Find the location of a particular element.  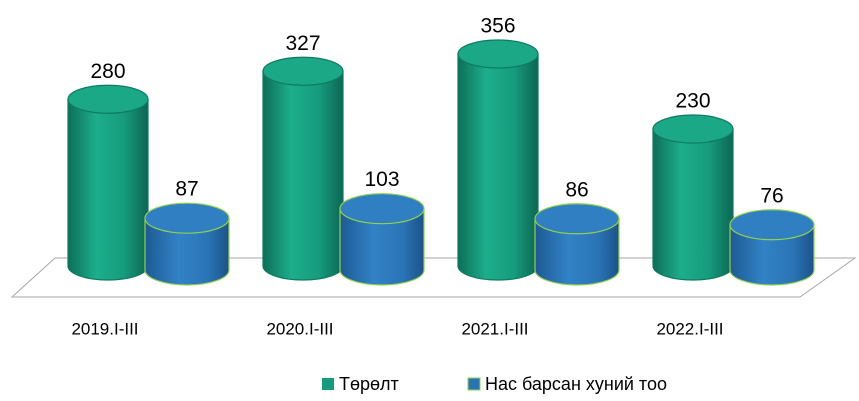

data-label: 280 is located at coordinates (107, 71).